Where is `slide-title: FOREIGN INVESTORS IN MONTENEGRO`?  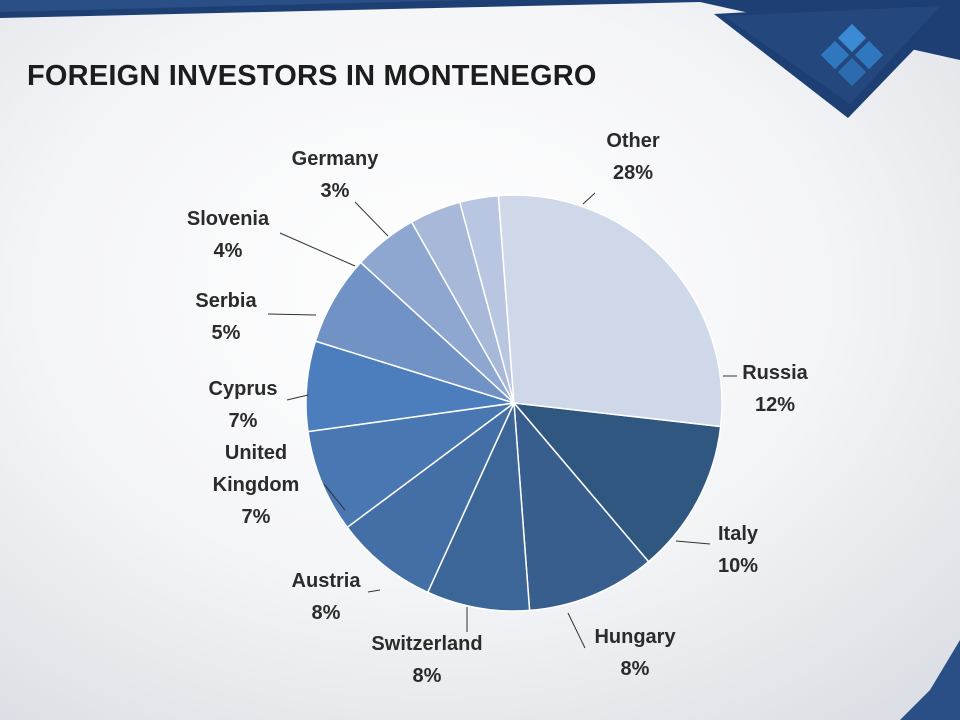
slide-title: FOREIGN INVESTORS IN MONTENEGRO is located at coordinates (312, 76).